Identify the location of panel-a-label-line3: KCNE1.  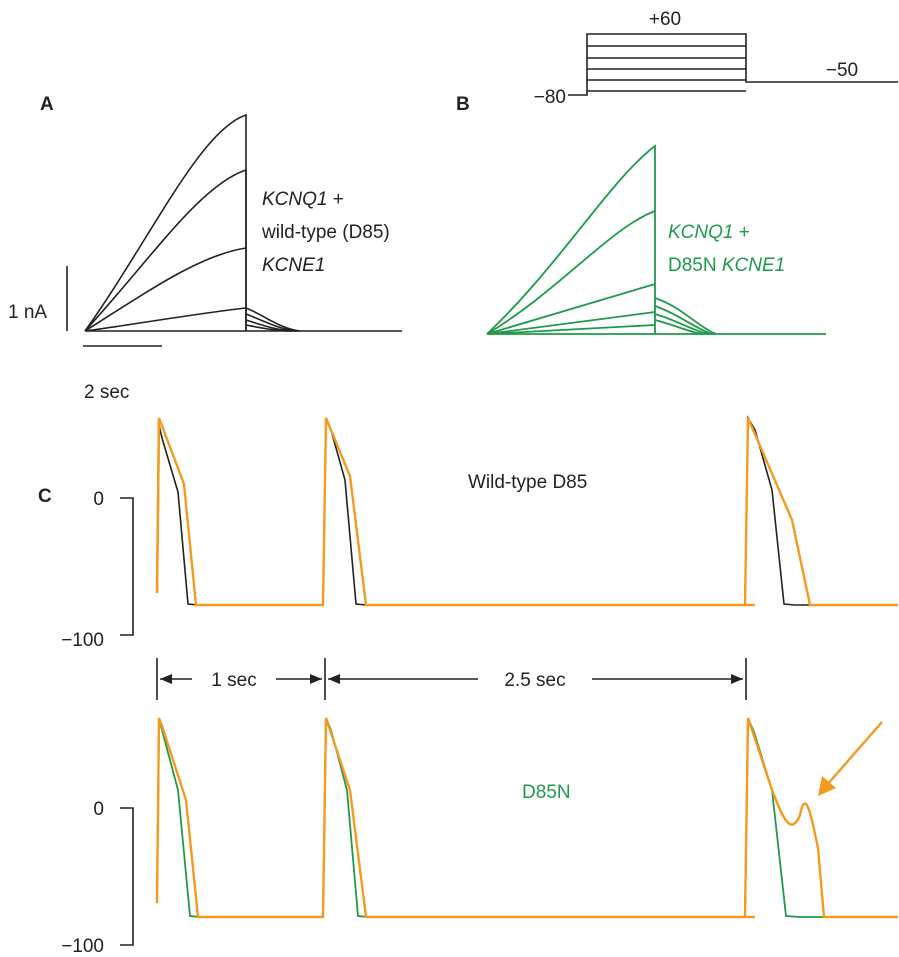
(293, 265).